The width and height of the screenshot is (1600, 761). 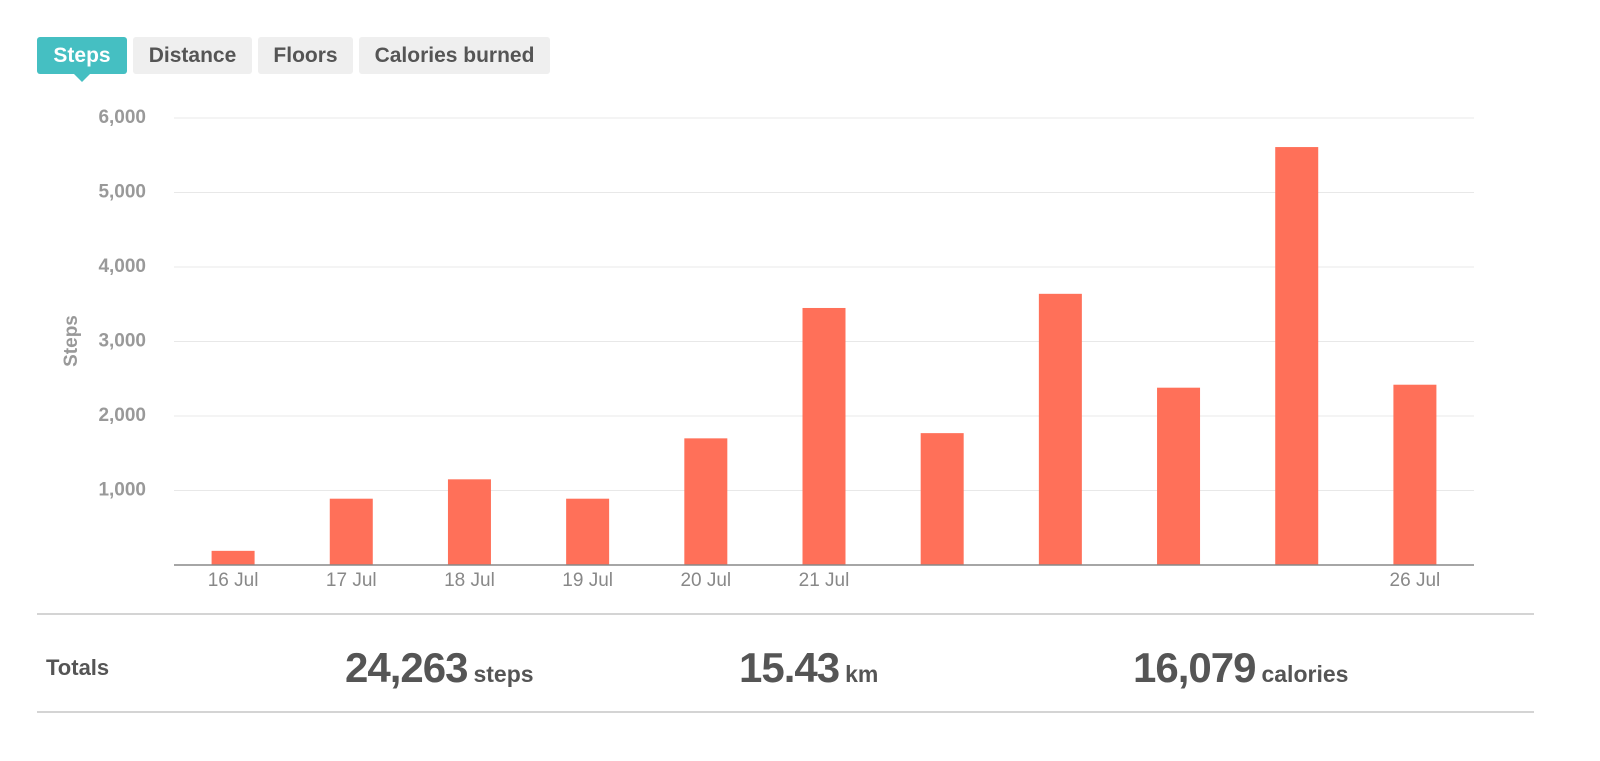 I want to click on y-tick-label: 1,000, so click(x=122, y=490).